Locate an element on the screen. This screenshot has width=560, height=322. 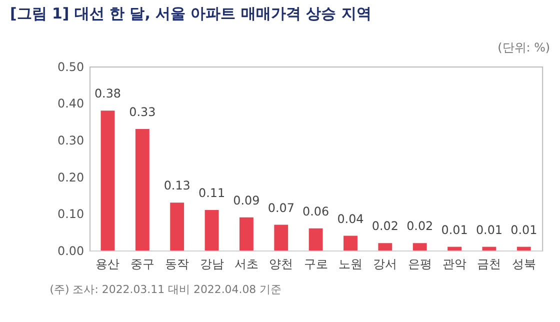
x-tick-label: 양천 is located at coordinates (281, 263).